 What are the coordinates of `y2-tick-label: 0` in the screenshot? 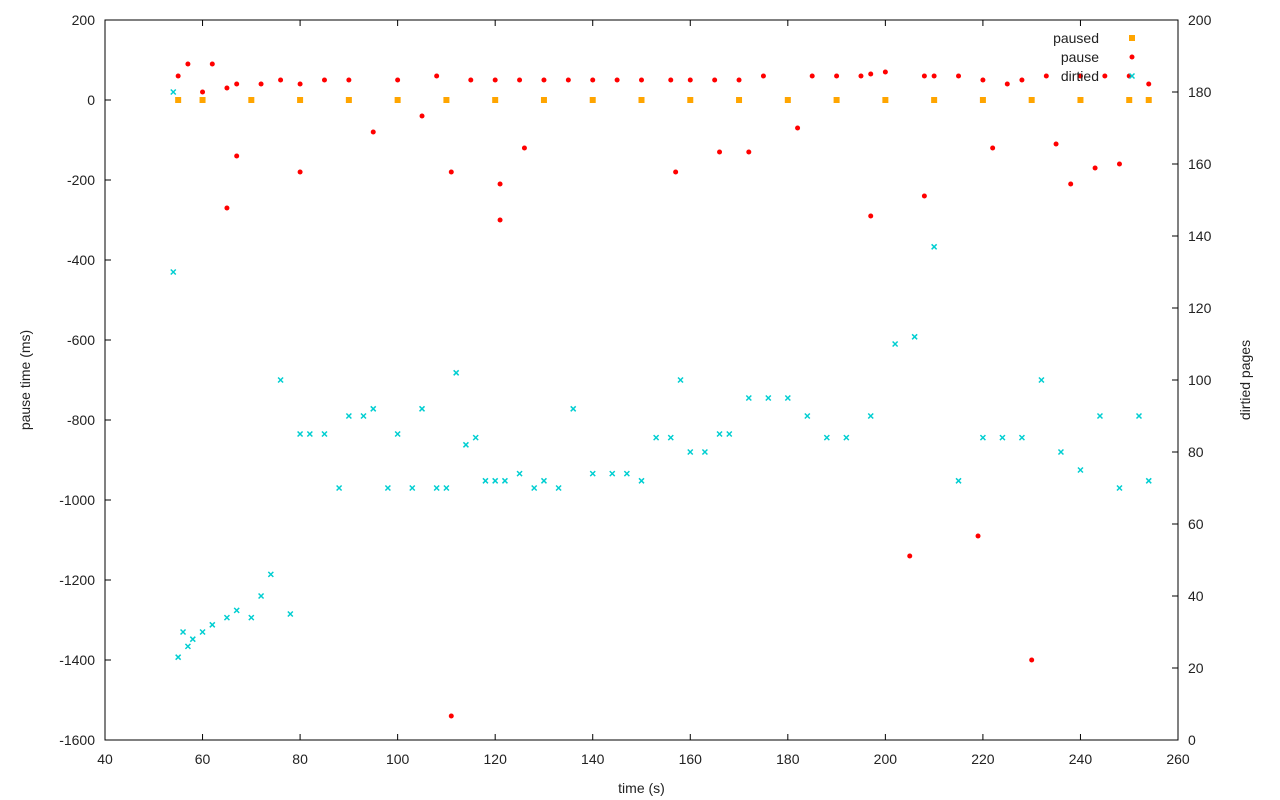 It's located at (1192, 740).